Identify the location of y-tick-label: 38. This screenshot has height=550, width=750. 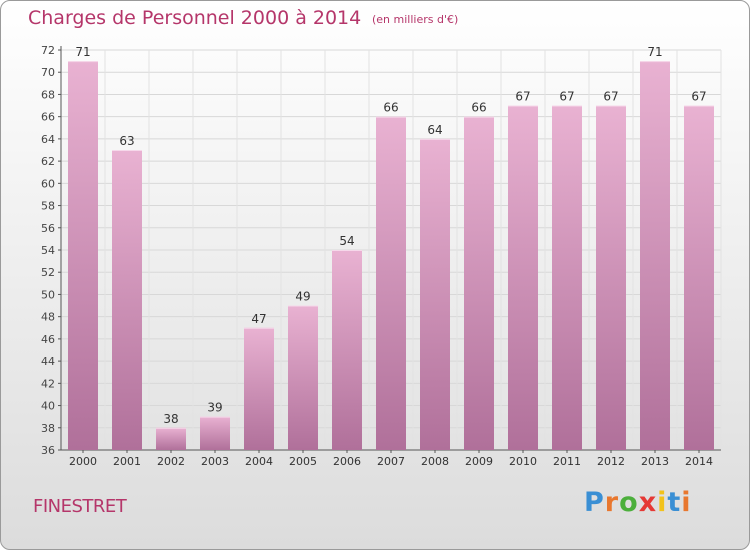
(48, 428).